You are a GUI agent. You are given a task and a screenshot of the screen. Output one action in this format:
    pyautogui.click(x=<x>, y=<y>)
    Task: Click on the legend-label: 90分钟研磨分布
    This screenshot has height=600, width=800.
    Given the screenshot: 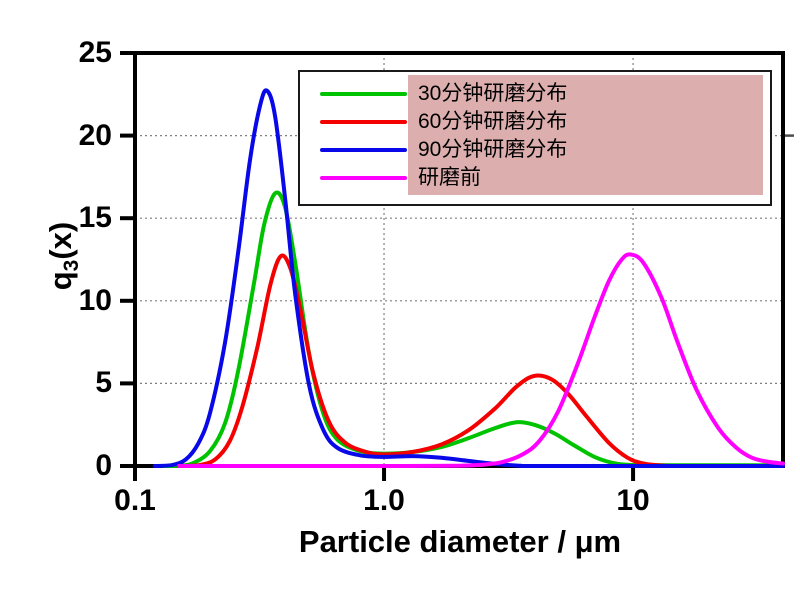 What is the action you would take?
    pyautogui.click(x=493, y=149)
    